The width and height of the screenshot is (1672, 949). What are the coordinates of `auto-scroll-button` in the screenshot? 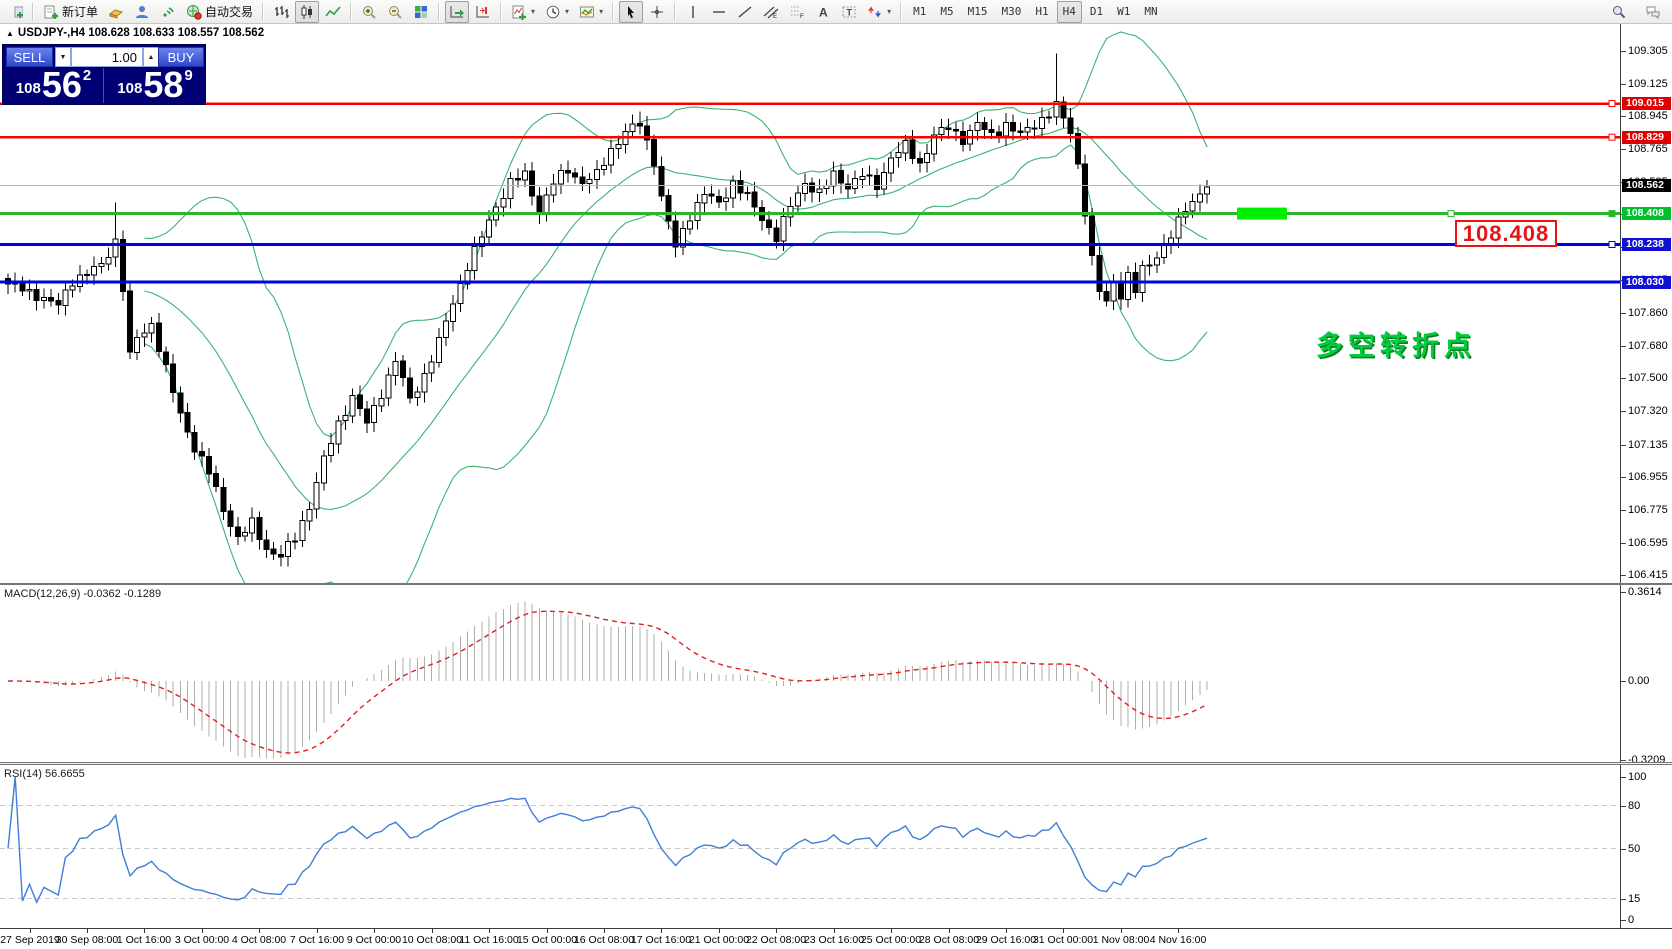 It's located at (457, 11).